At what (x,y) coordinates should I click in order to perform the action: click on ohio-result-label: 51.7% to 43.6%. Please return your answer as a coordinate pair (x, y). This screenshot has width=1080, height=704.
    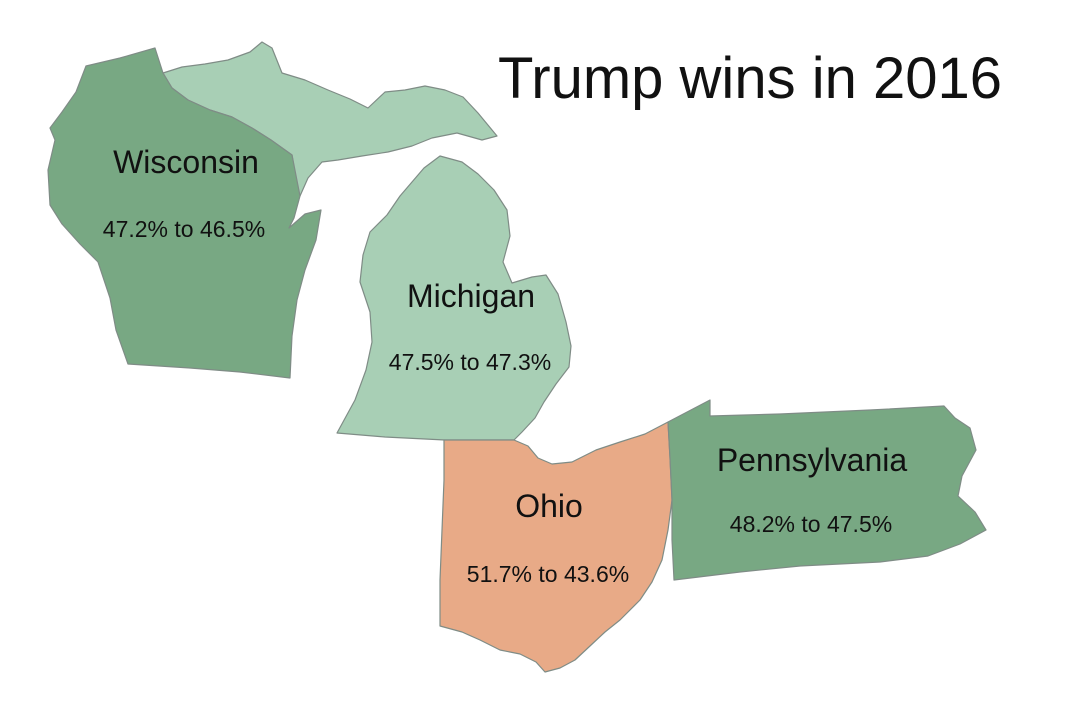
    Looking at the image, I should click on (548, 574).